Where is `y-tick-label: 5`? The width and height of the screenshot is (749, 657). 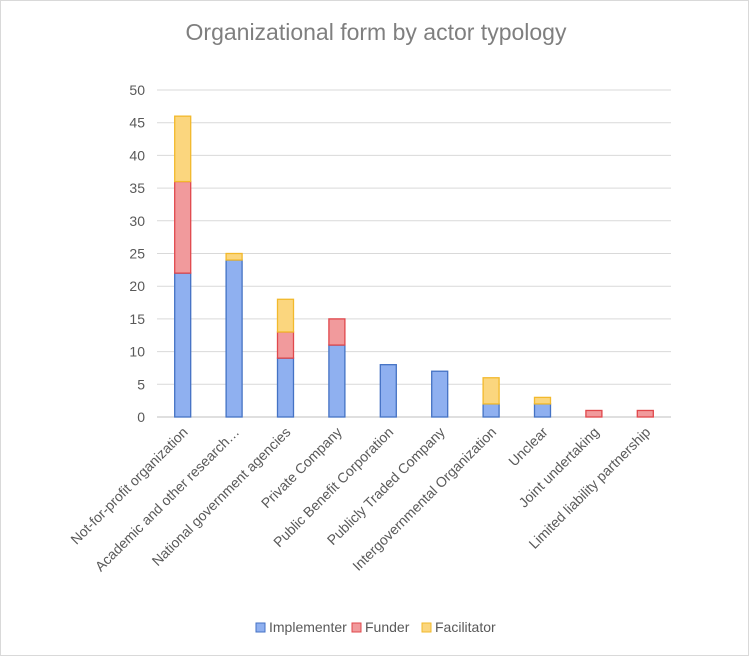
y-tick-label: 5 is located at coordinates (141, 384).